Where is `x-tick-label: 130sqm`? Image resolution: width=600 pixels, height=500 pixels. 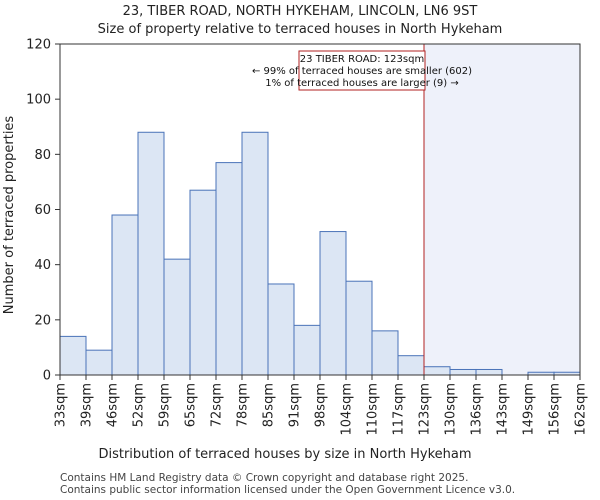 x-tick-label: 130sqm is located at coordinates (451, 409).